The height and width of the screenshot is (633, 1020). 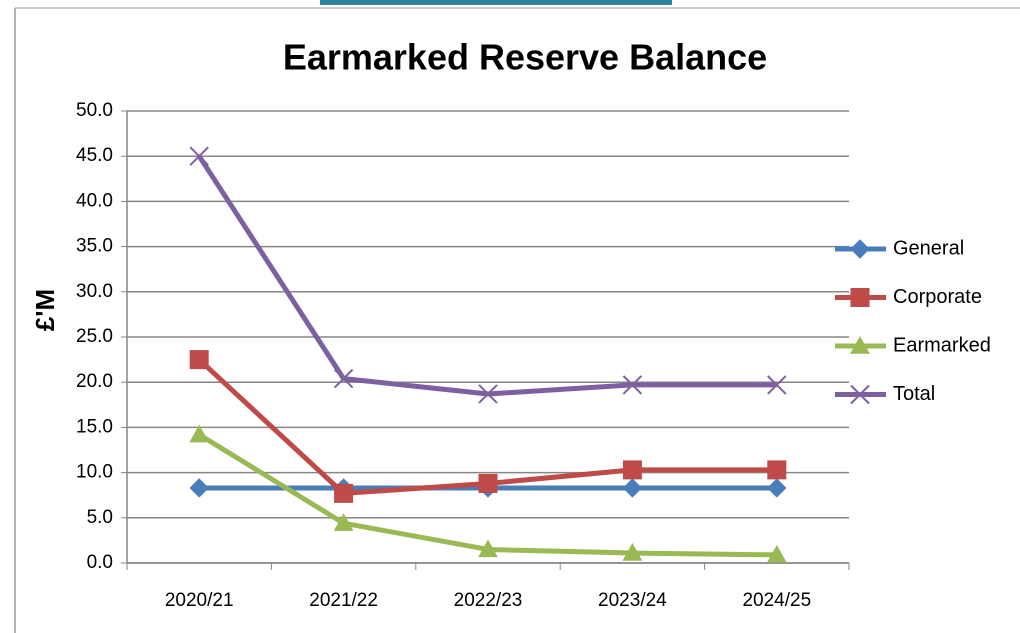 What do you see at coordinates (488, 600) in the screenshot?
I see `x-tick-label: 2022/23` at bounding box center [488, 600].